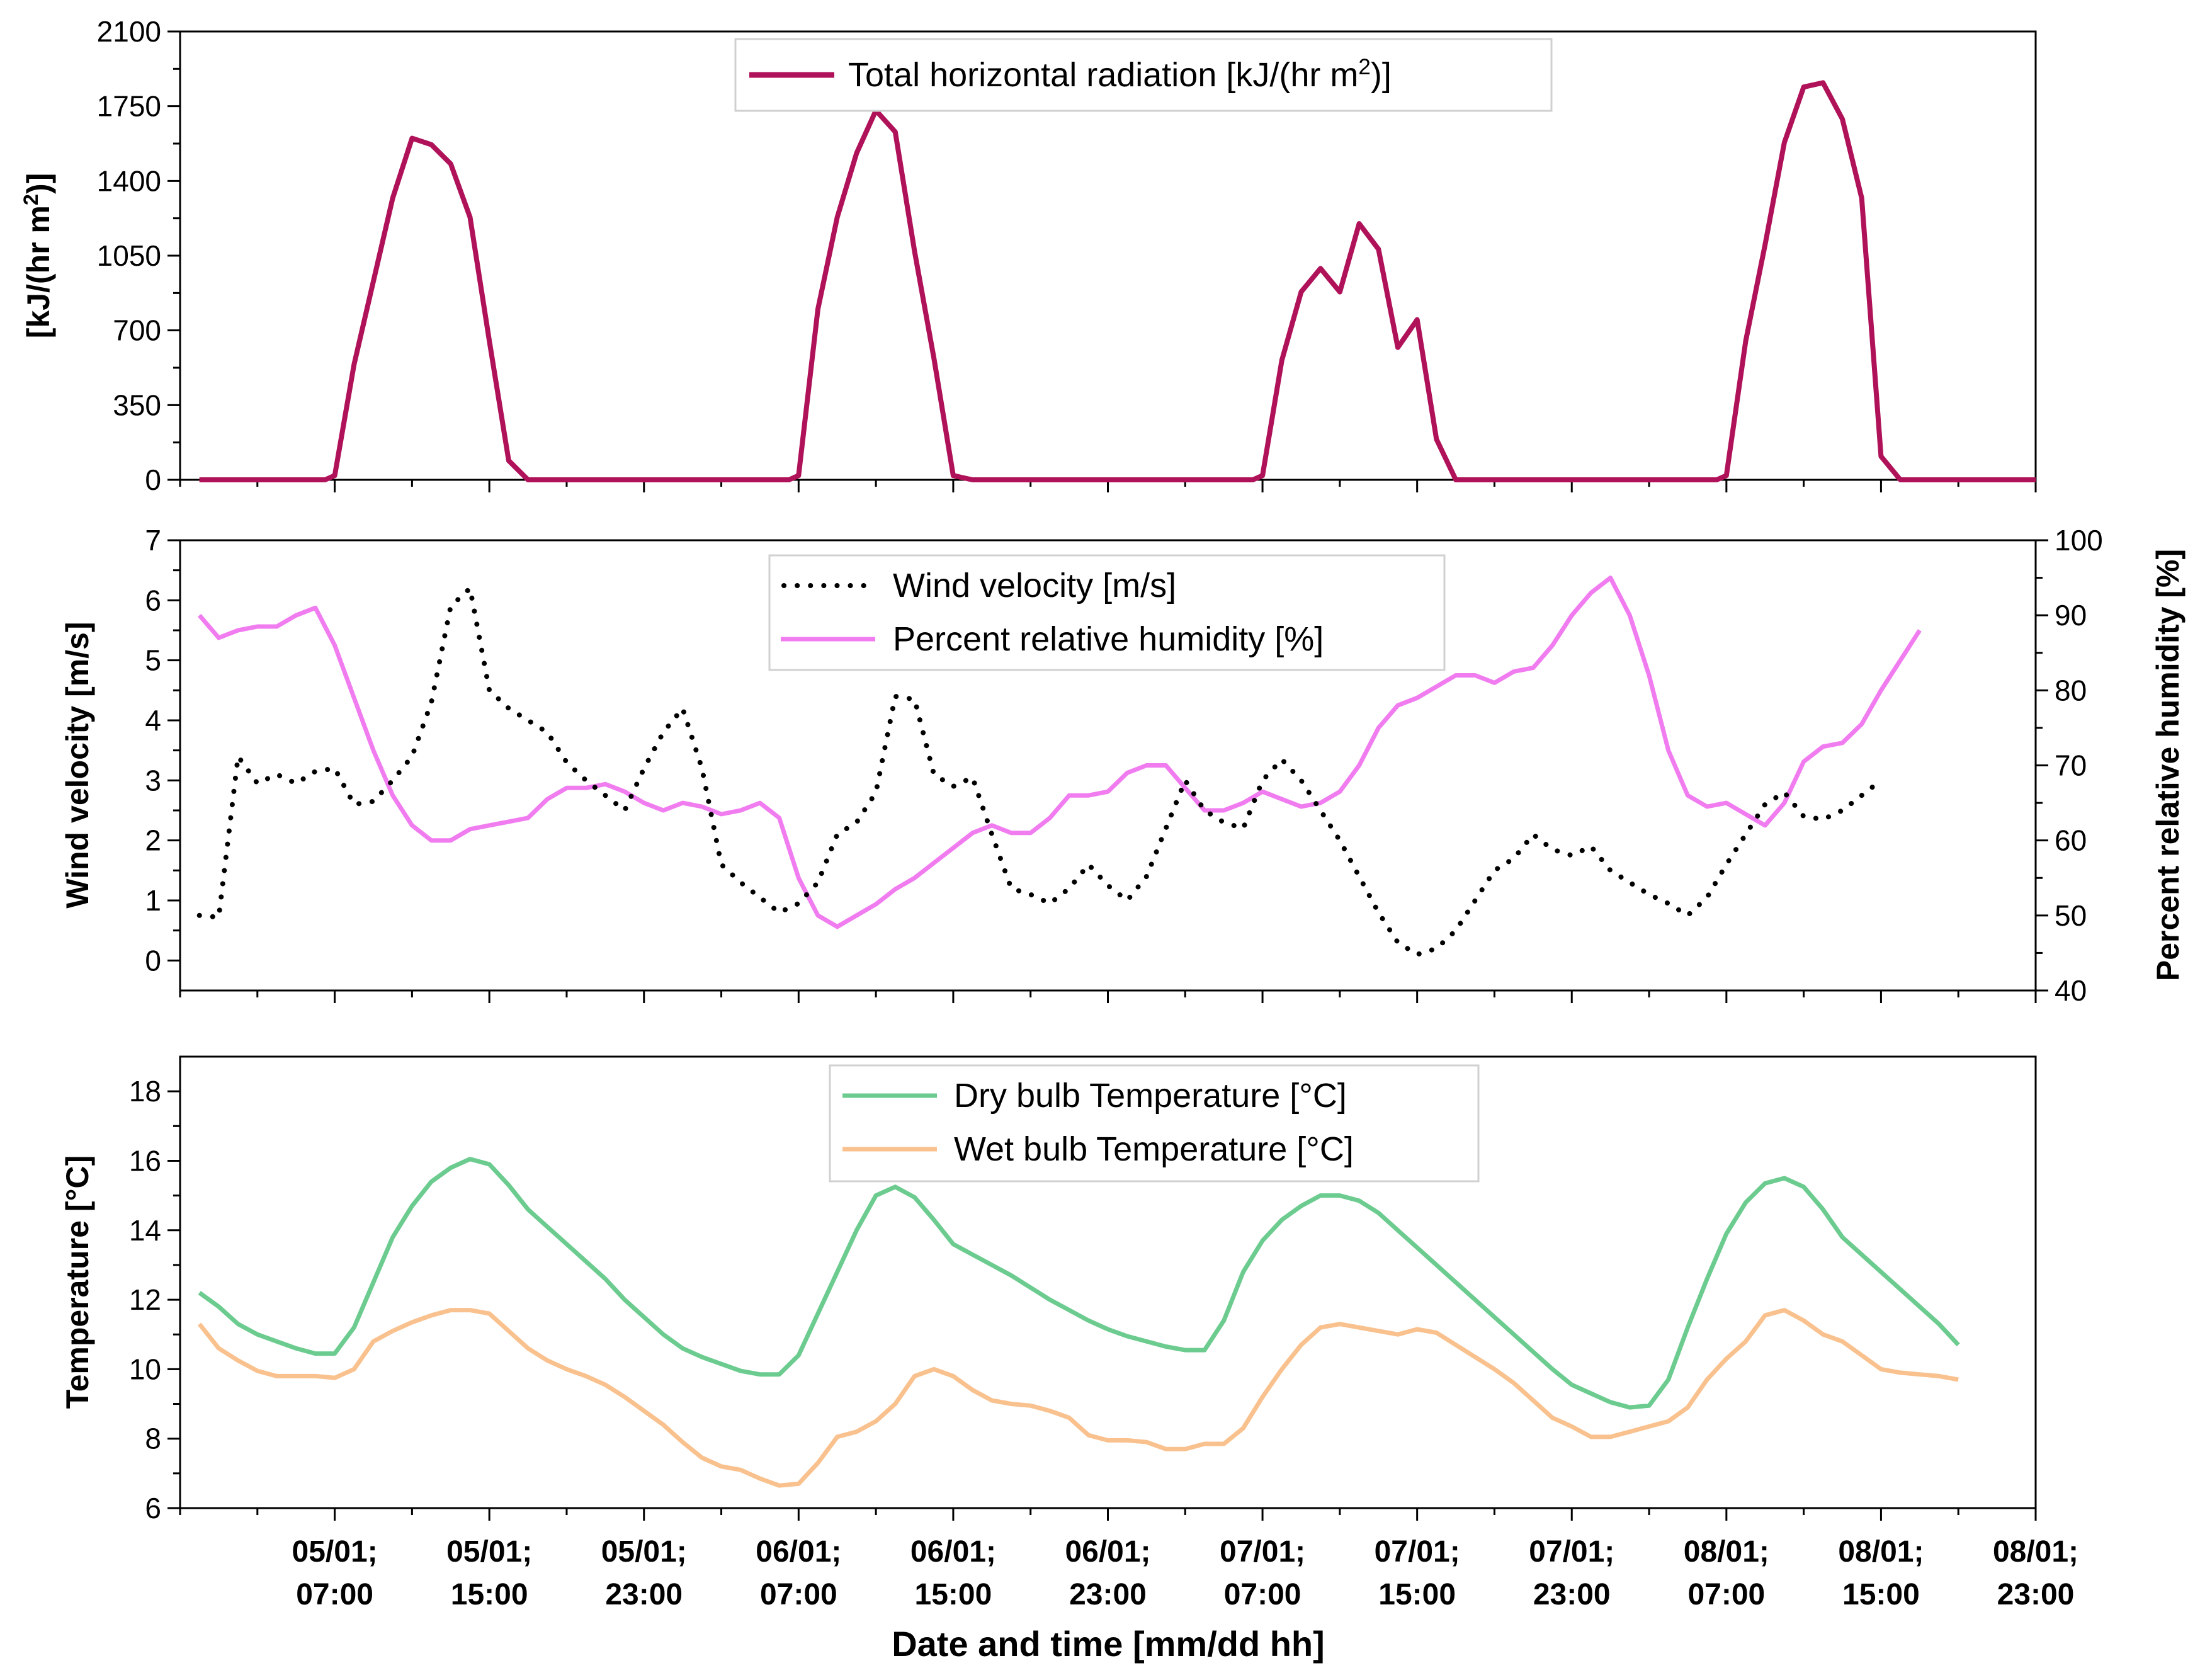 The width and height of the screenshot is (2200, 1680). I want to click on humidity-y-tick-label: 100, so click(2079, 540).